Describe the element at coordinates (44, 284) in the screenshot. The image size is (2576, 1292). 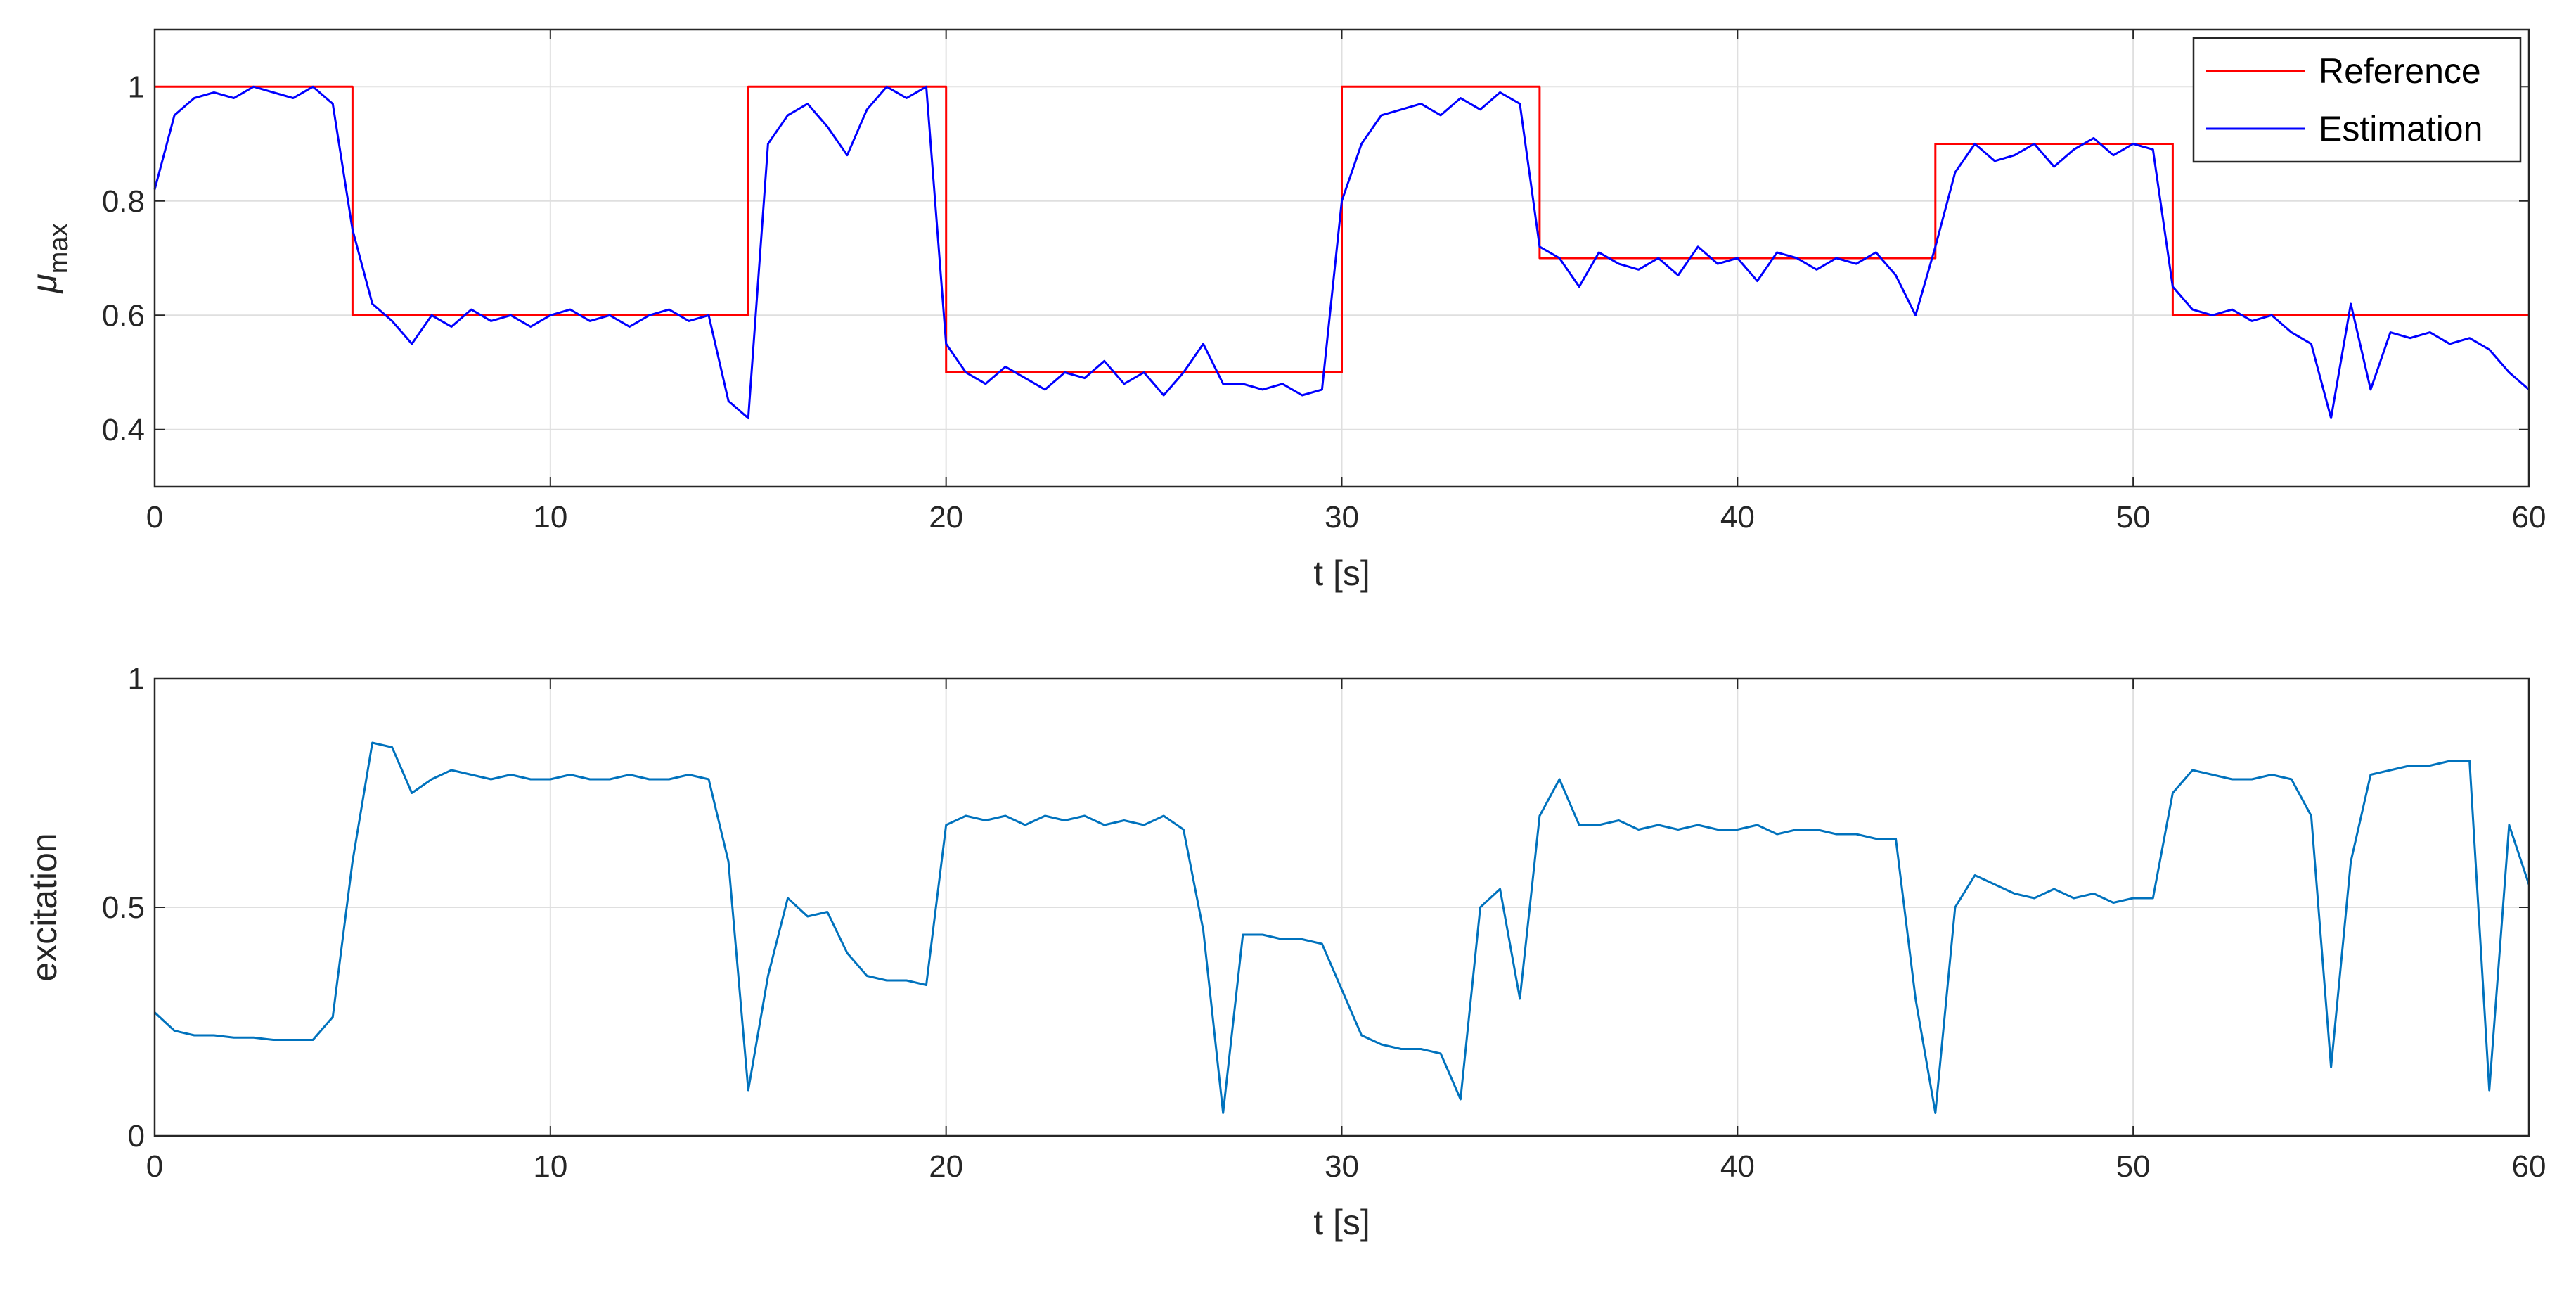
I see `y-axis-label-main: μ` at that location.